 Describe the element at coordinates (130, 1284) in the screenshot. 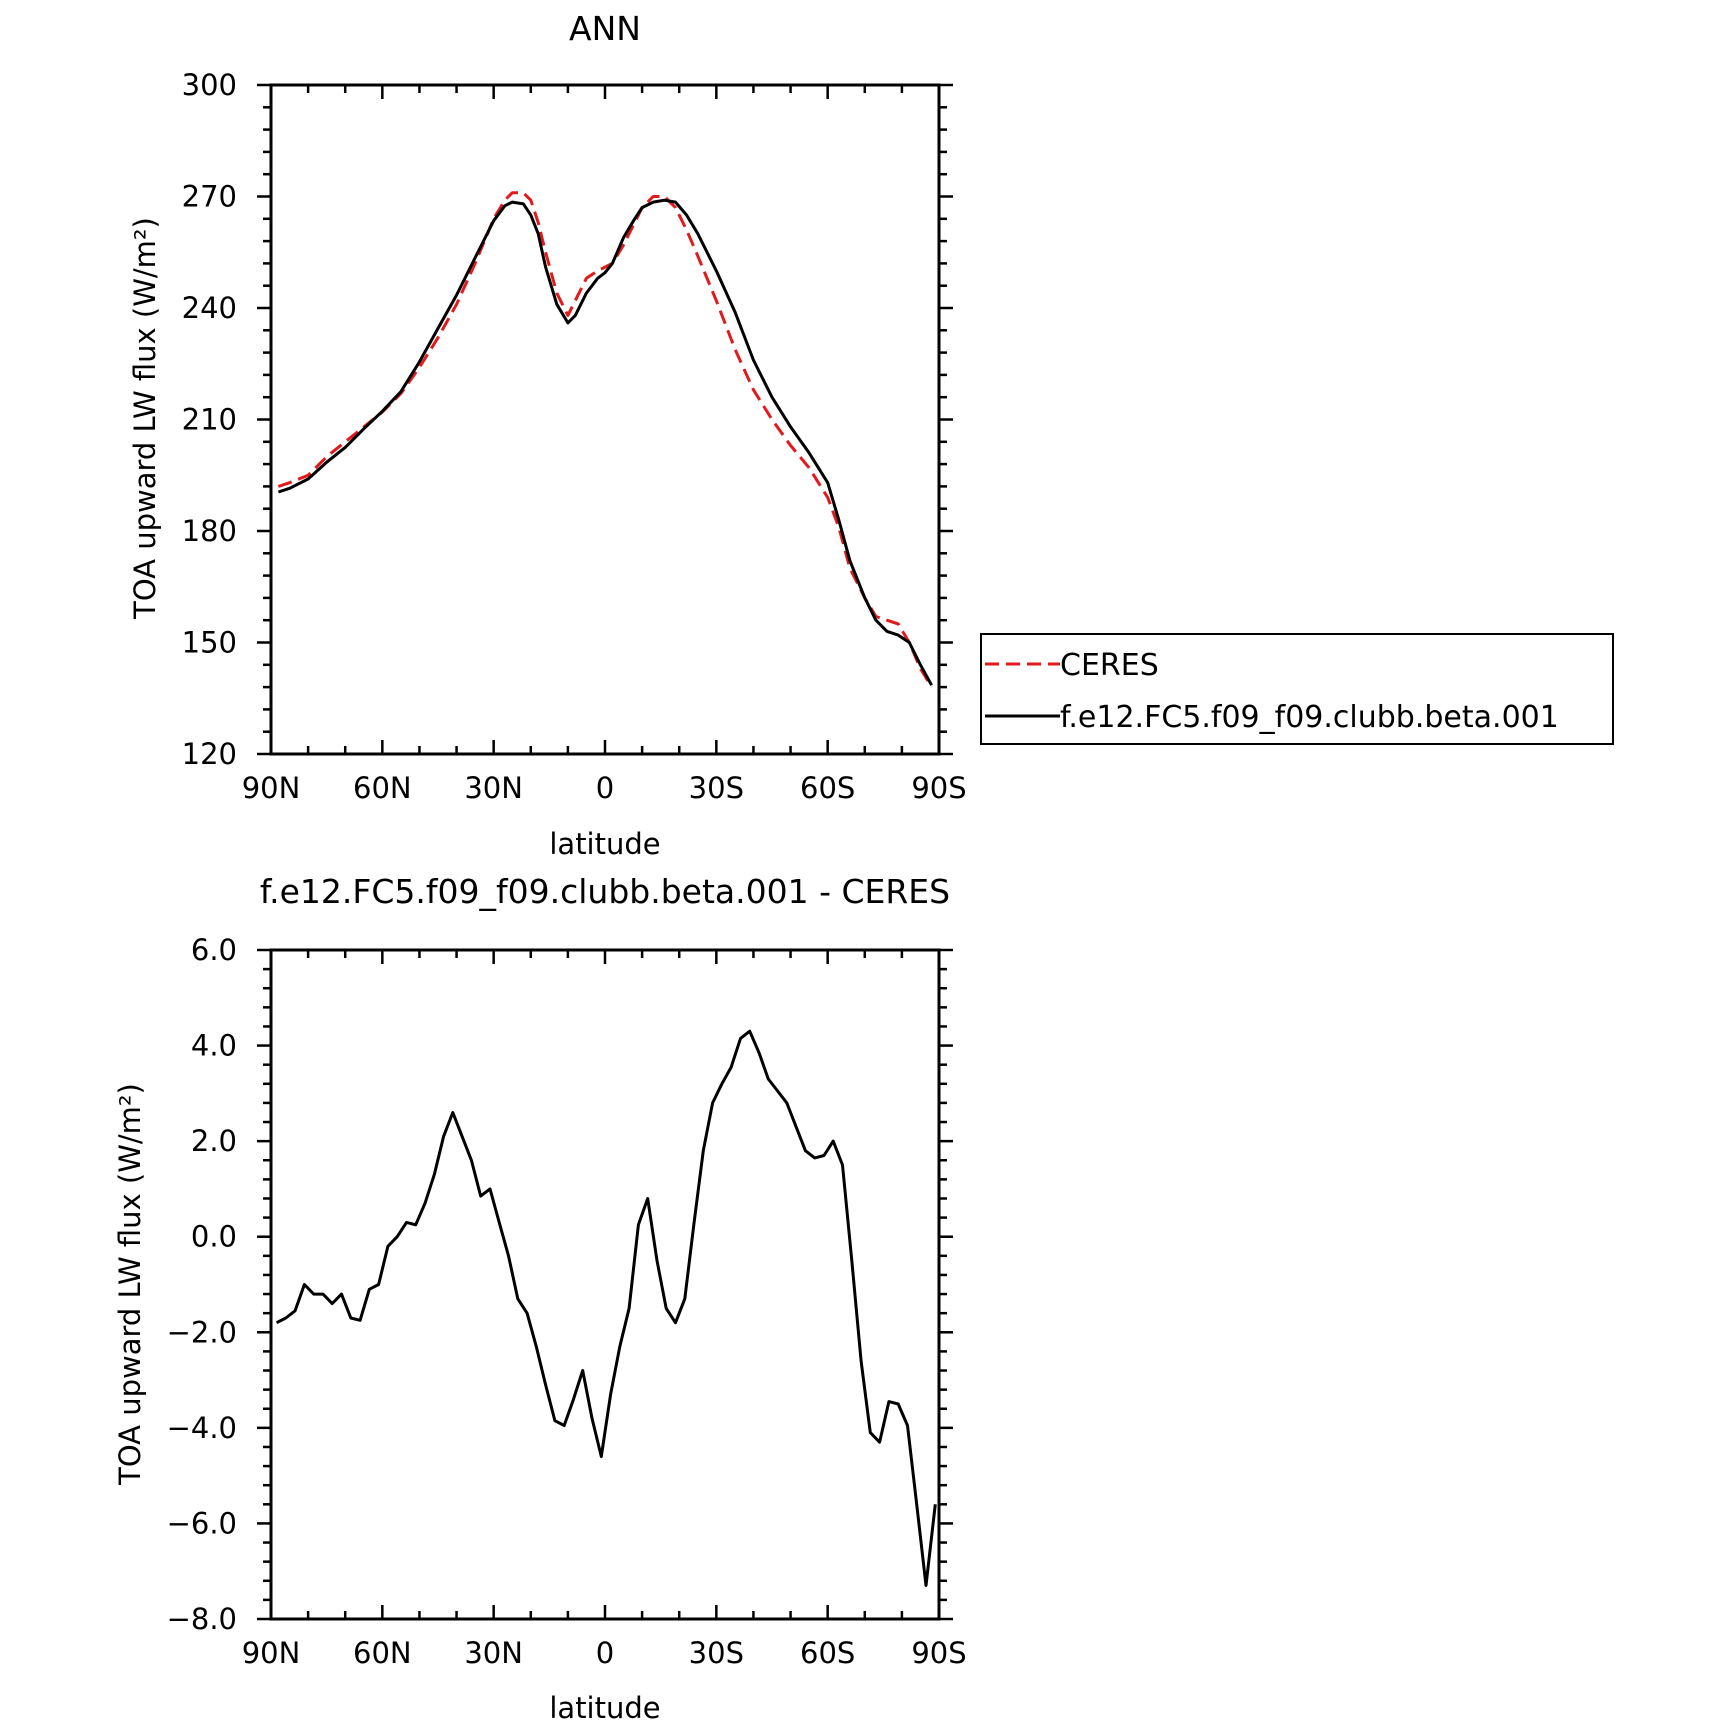

I see `difference-panel-ylabel: TOA upward LW flux (W/m²)` at that location.